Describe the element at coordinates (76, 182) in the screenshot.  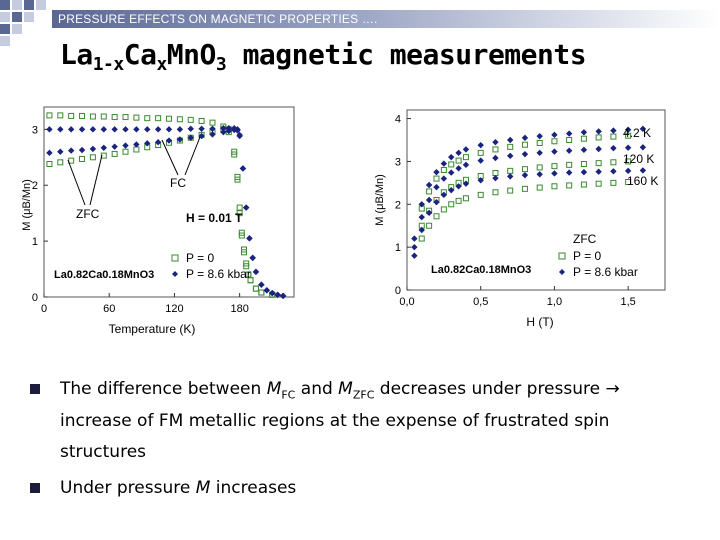
I see `arrow-zfc-a` at that location.